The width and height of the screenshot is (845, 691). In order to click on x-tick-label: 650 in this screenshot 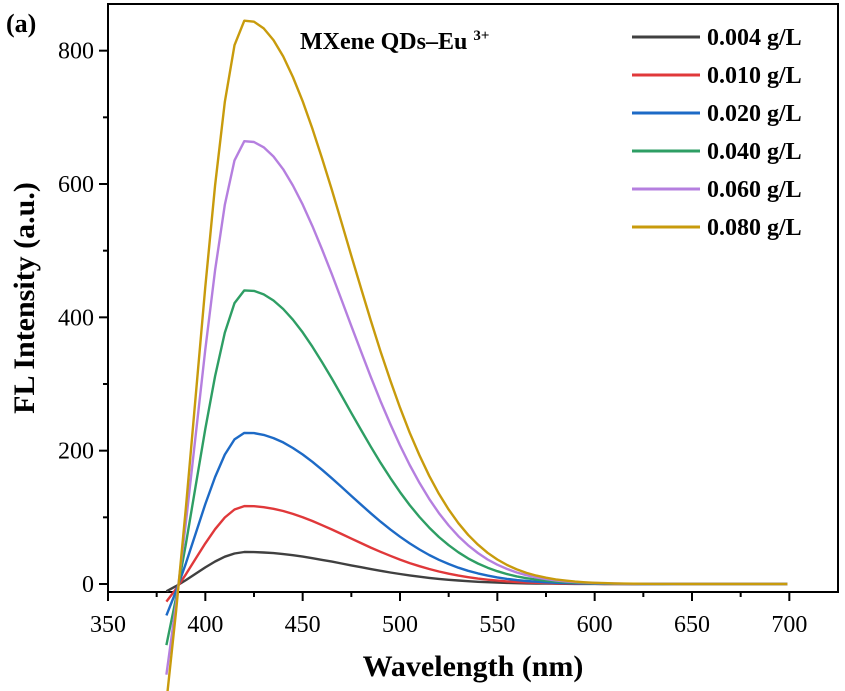, I will do `click(692, 625)`.